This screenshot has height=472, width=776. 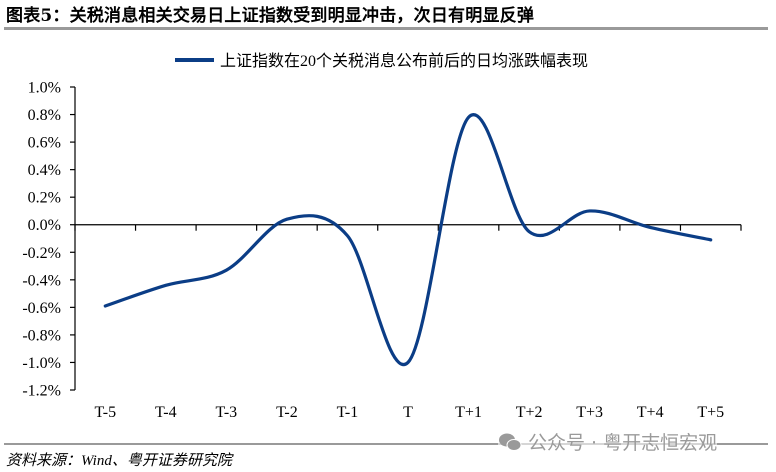 I want to click on y-tick-label: 0.8%, so click(x=44, y=115).